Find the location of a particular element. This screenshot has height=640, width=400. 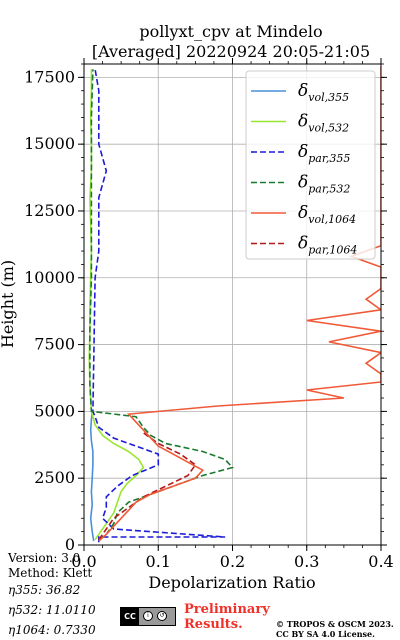

cc-license-badge: CC i ↺ is located at coordinates (148, 616).